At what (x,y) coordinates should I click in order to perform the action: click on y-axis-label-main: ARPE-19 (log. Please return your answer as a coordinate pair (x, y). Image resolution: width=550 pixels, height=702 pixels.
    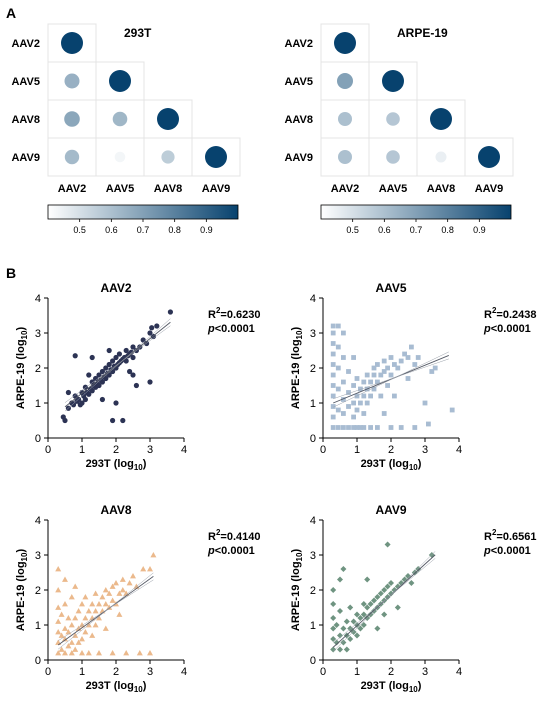
    Looking at the image, I should click on (21, 374).